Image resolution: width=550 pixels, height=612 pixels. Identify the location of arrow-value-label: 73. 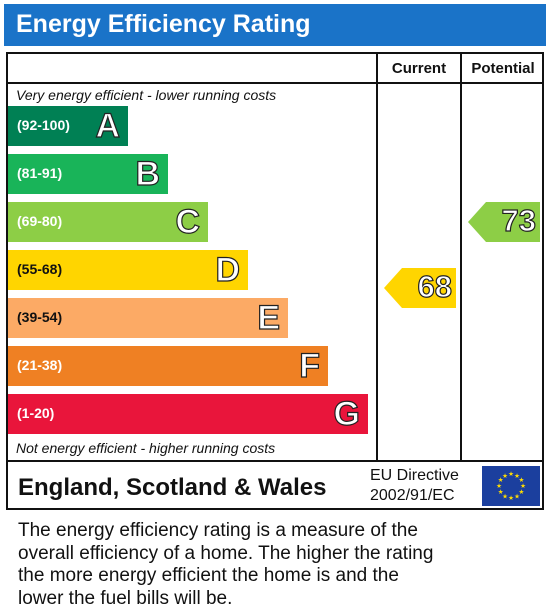
(519, 220).